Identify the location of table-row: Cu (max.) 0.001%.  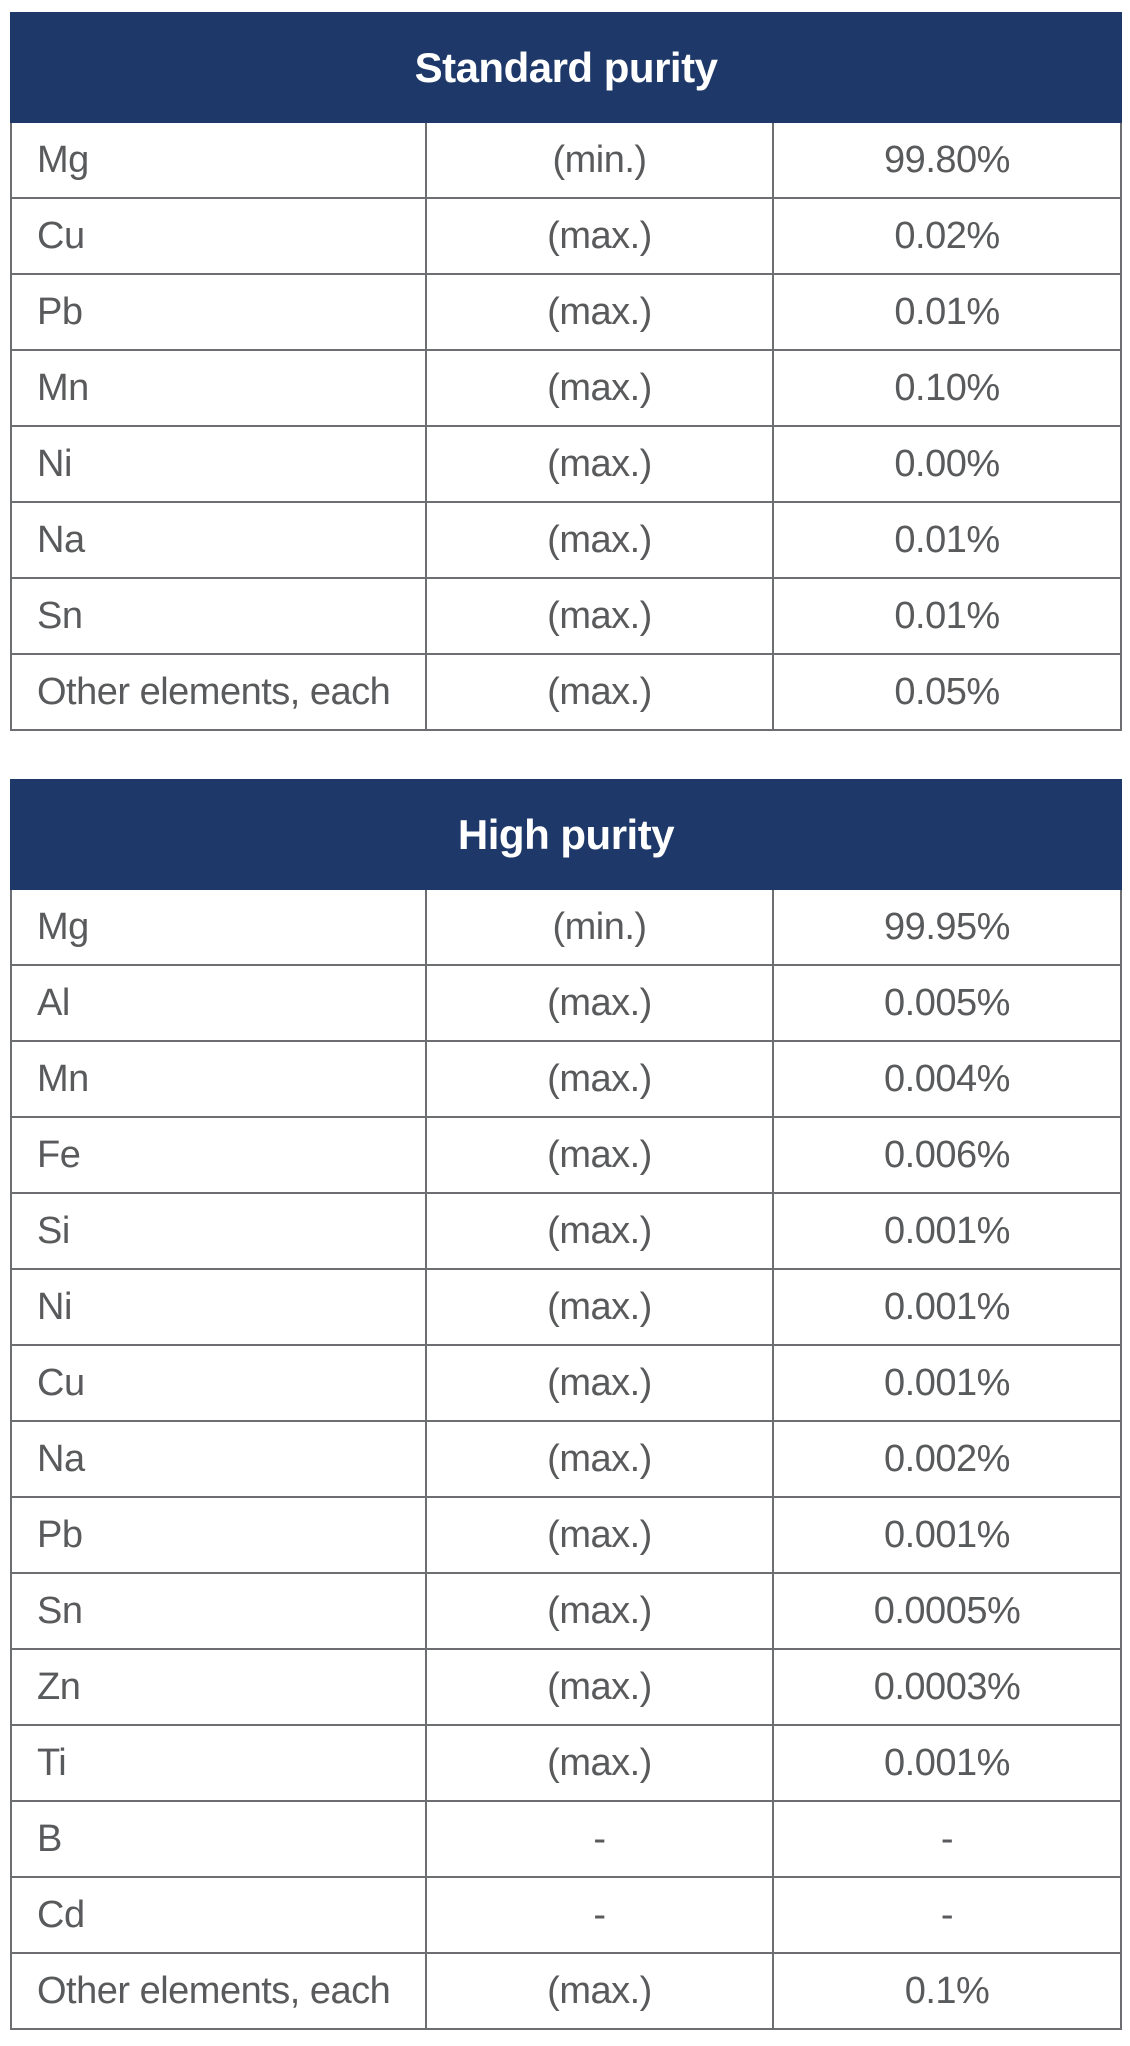
(566, 1382).